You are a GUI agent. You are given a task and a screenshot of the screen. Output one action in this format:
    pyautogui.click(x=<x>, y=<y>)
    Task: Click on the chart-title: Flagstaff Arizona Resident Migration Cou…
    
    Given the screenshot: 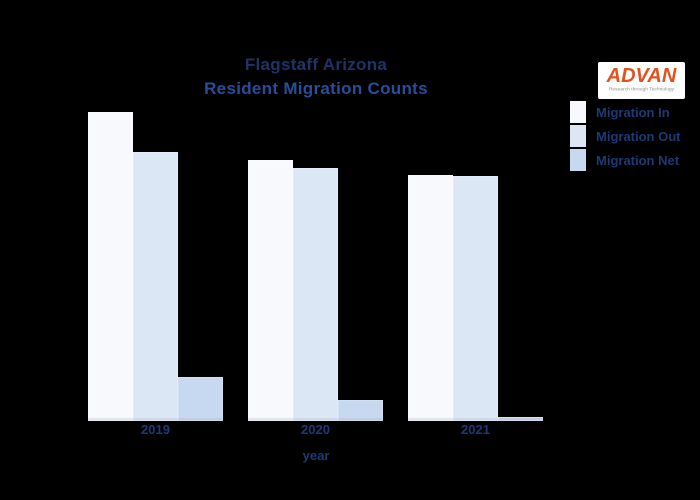 What is the action you would take?
    pyautogui.click(x=316, y=77)
    